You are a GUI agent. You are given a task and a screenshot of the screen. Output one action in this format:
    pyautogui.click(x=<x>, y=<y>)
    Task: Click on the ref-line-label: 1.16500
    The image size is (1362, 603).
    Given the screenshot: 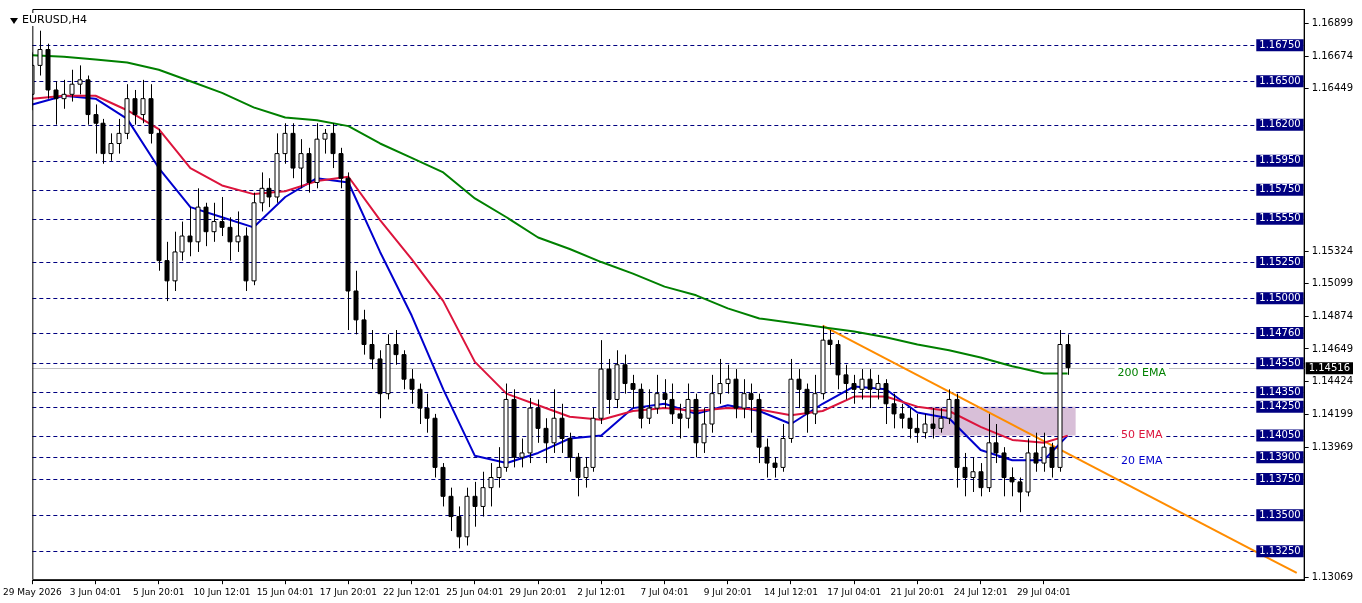 What is the action you would take?
    pyautogui.click(x=1280, y=80)
    